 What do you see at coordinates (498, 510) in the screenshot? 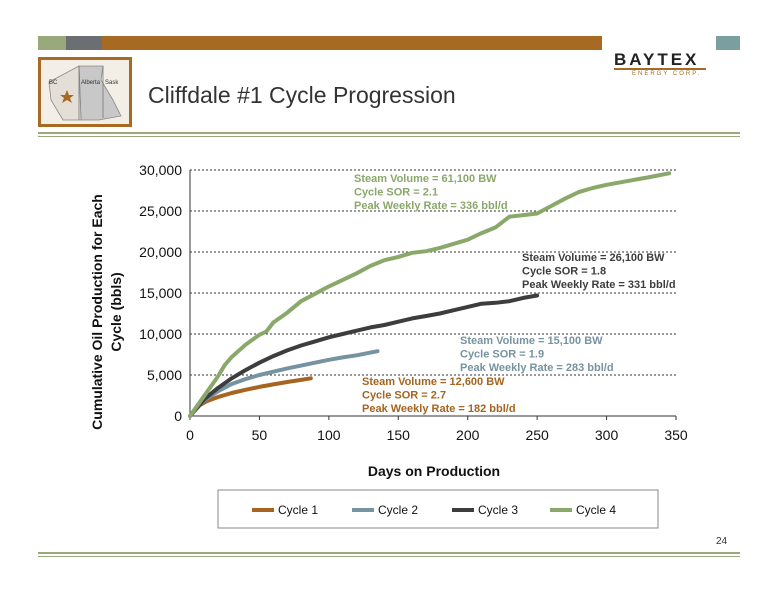
I see `legend-label: Cycle 3` at bounding box center [498, 510].